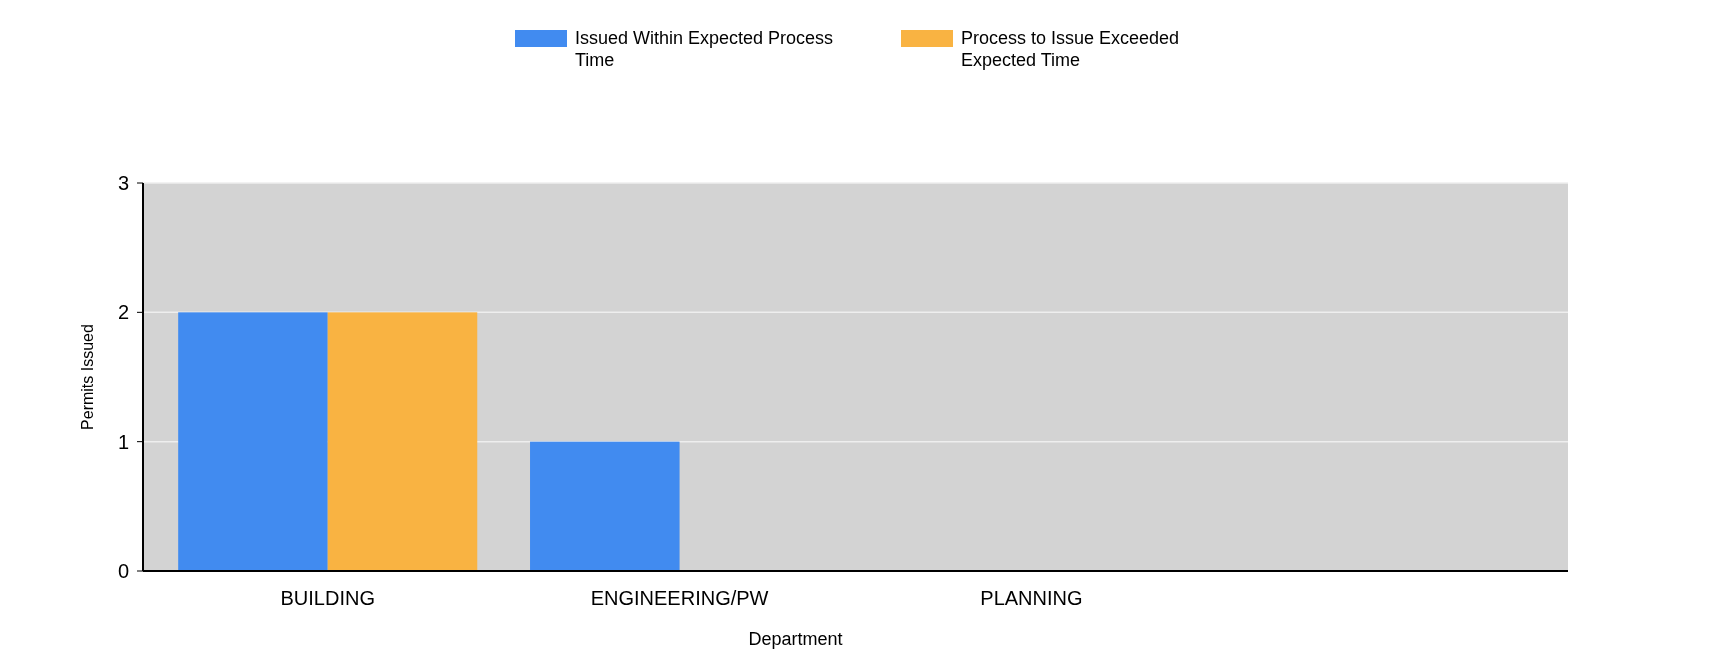 Image resolution: width=1715 pixels, height=661 pixels. What do you see at coordinates (123, 571) in the screenshot?
I see `y-tick-label: 0` at bounding box center [123, 571].